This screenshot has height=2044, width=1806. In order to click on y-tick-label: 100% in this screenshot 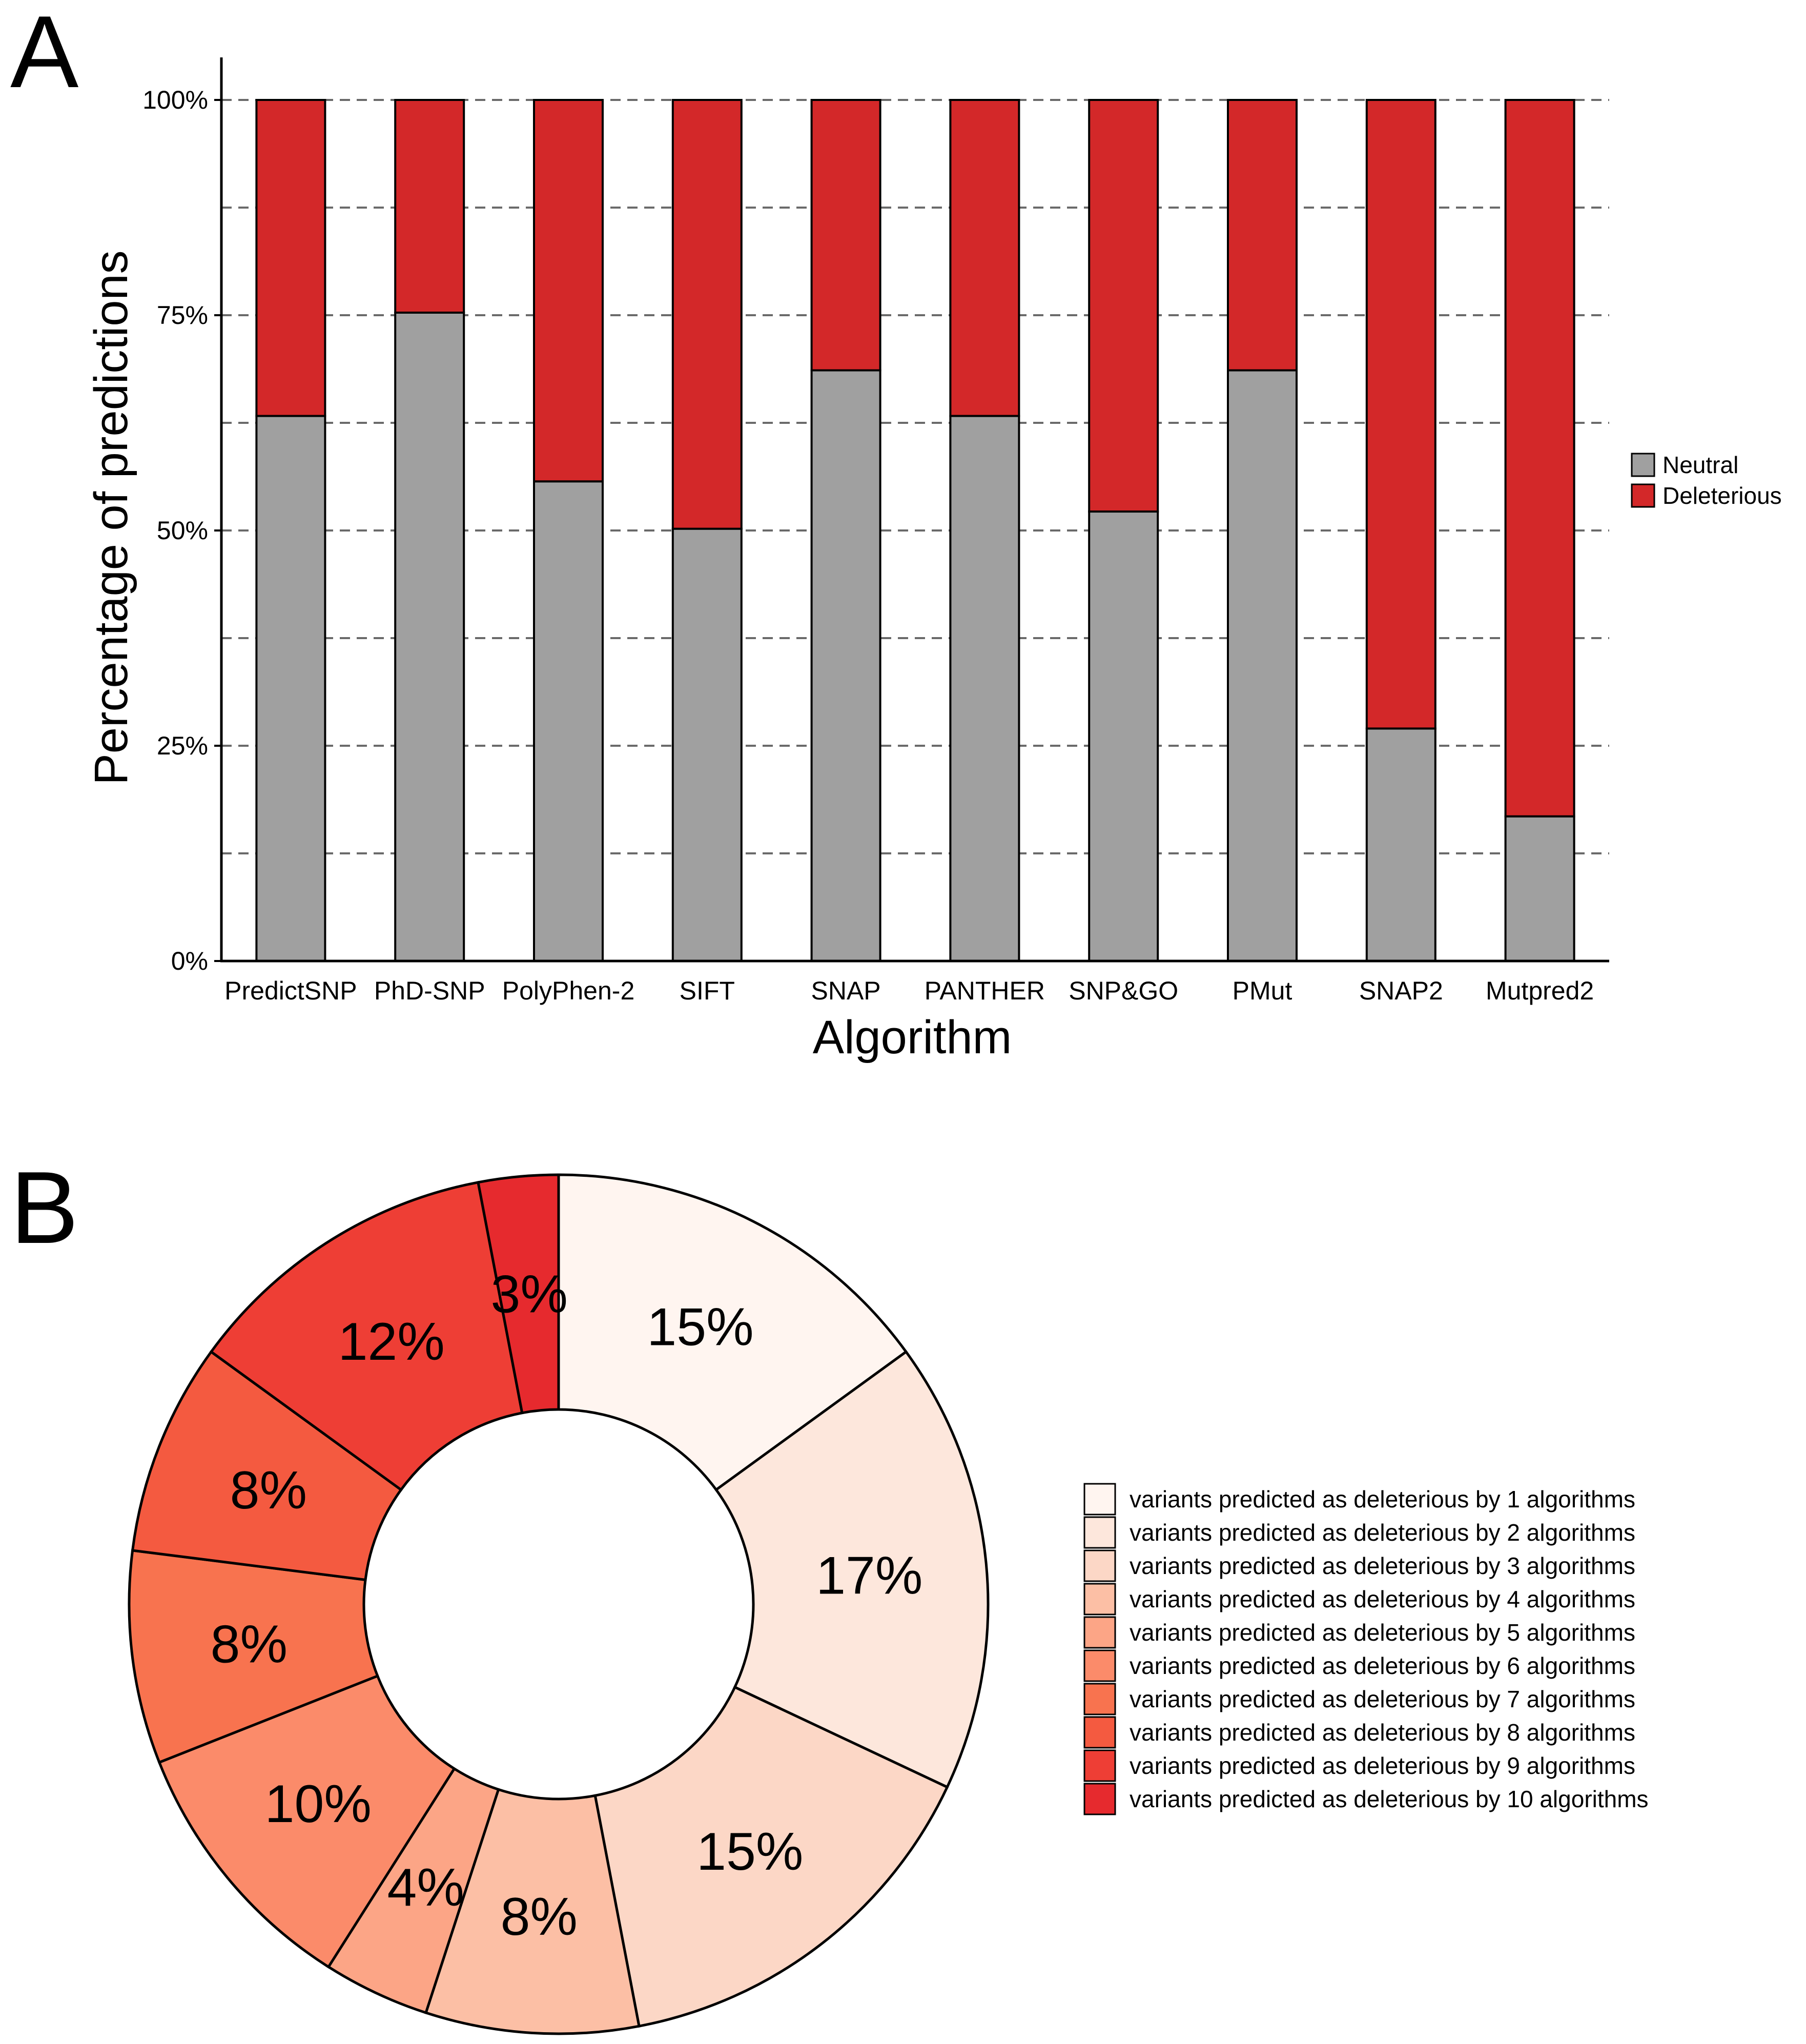, I will do `click(175, 100)`.